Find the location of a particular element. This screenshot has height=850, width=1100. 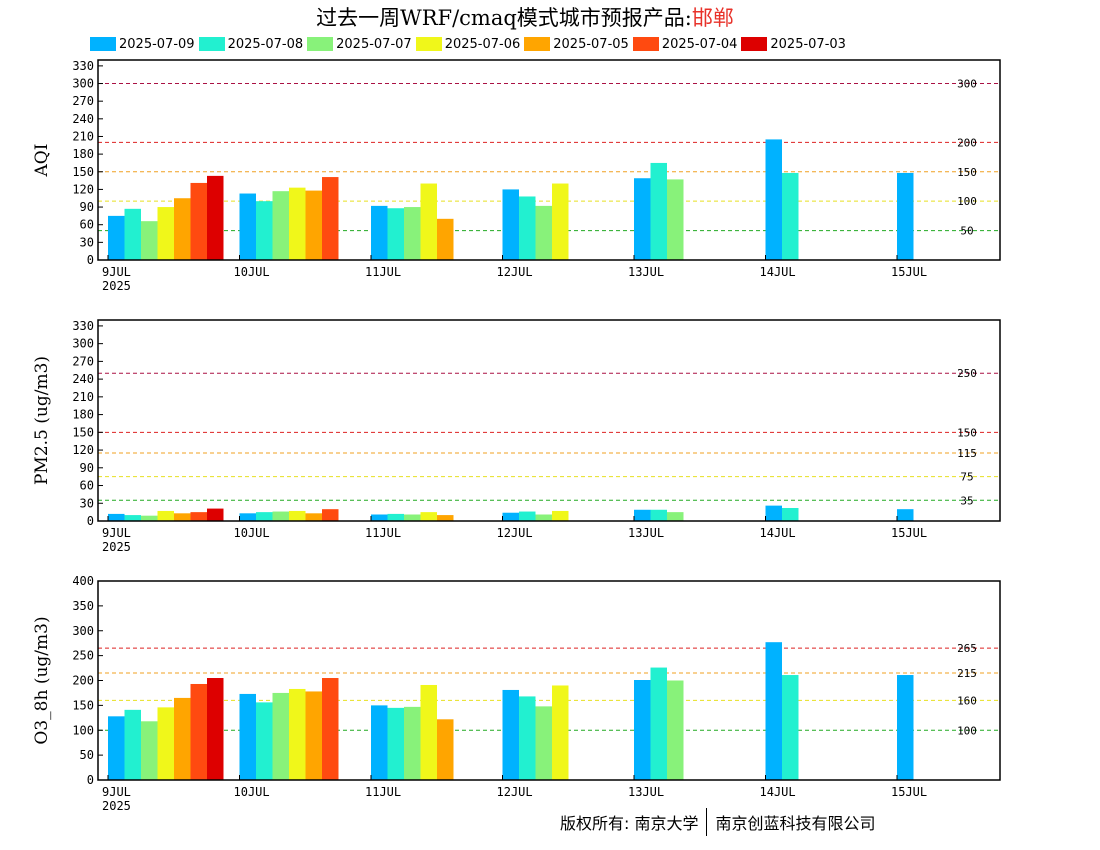

legend-label: 2025-07-07 is located at coordinates (374, 44).